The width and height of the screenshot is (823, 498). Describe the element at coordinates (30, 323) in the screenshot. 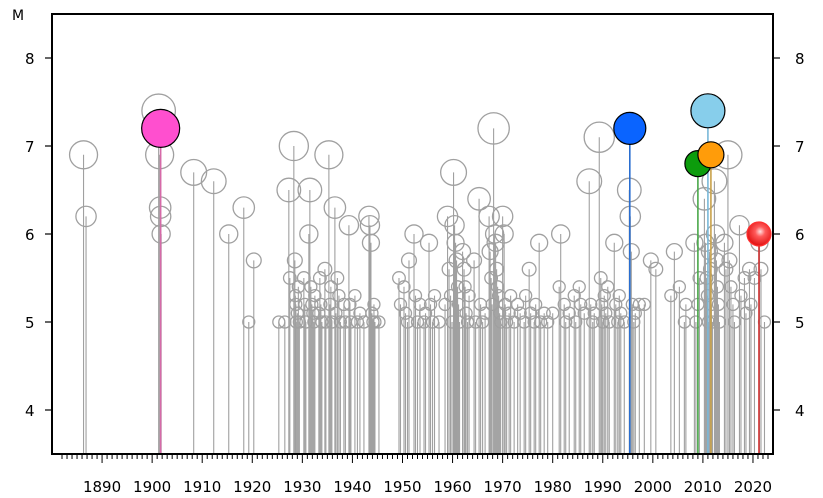

I see `y-tick-label-left: 5` at that location.